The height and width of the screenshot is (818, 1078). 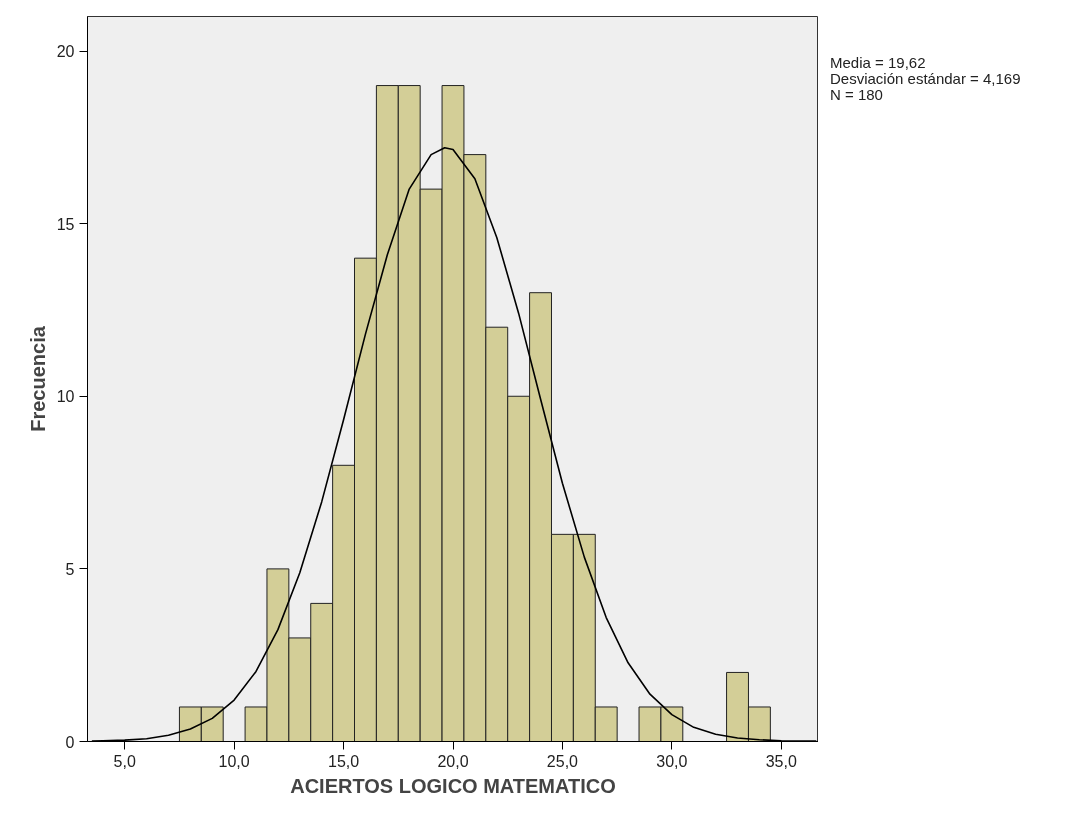 What do you see at coordinates (65, 52) in the screenshot?
I see `y-tick-label: 20` at bounding box center [65, 52].